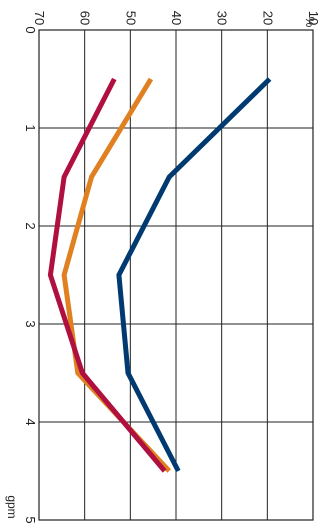  Describe the element at coordinates (310, 22) in the screenshot. I see `y-axis-title: %` at that location.